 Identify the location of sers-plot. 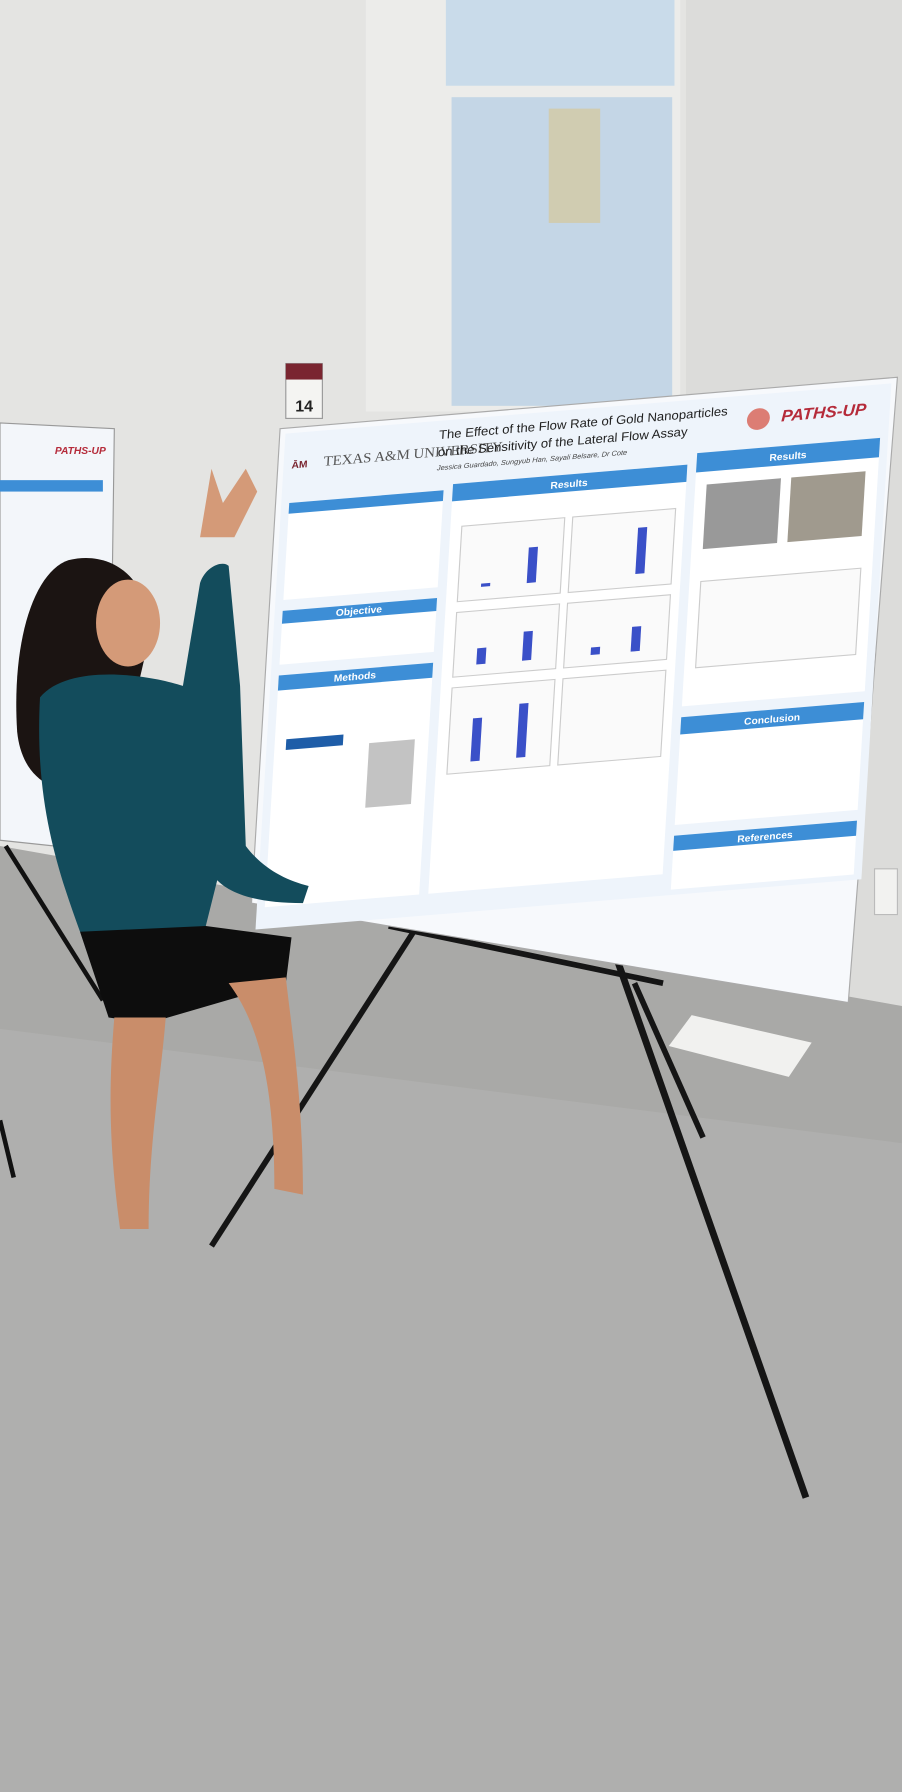
(778, 618).